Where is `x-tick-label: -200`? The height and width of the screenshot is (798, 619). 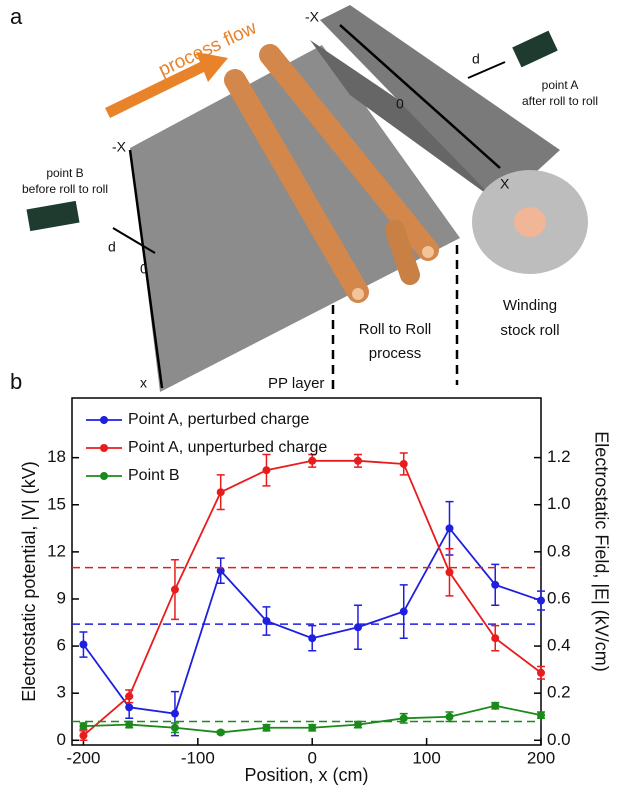 x-tick-label: -200 is located at coordinates (83, 757).